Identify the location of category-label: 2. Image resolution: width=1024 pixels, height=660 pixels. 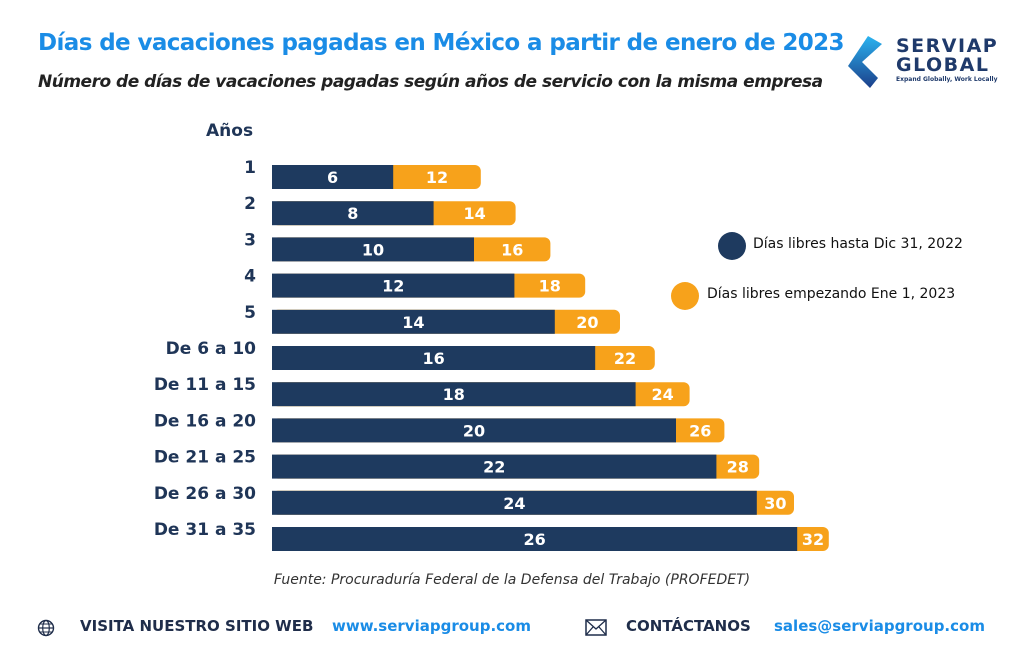
(250, 204).